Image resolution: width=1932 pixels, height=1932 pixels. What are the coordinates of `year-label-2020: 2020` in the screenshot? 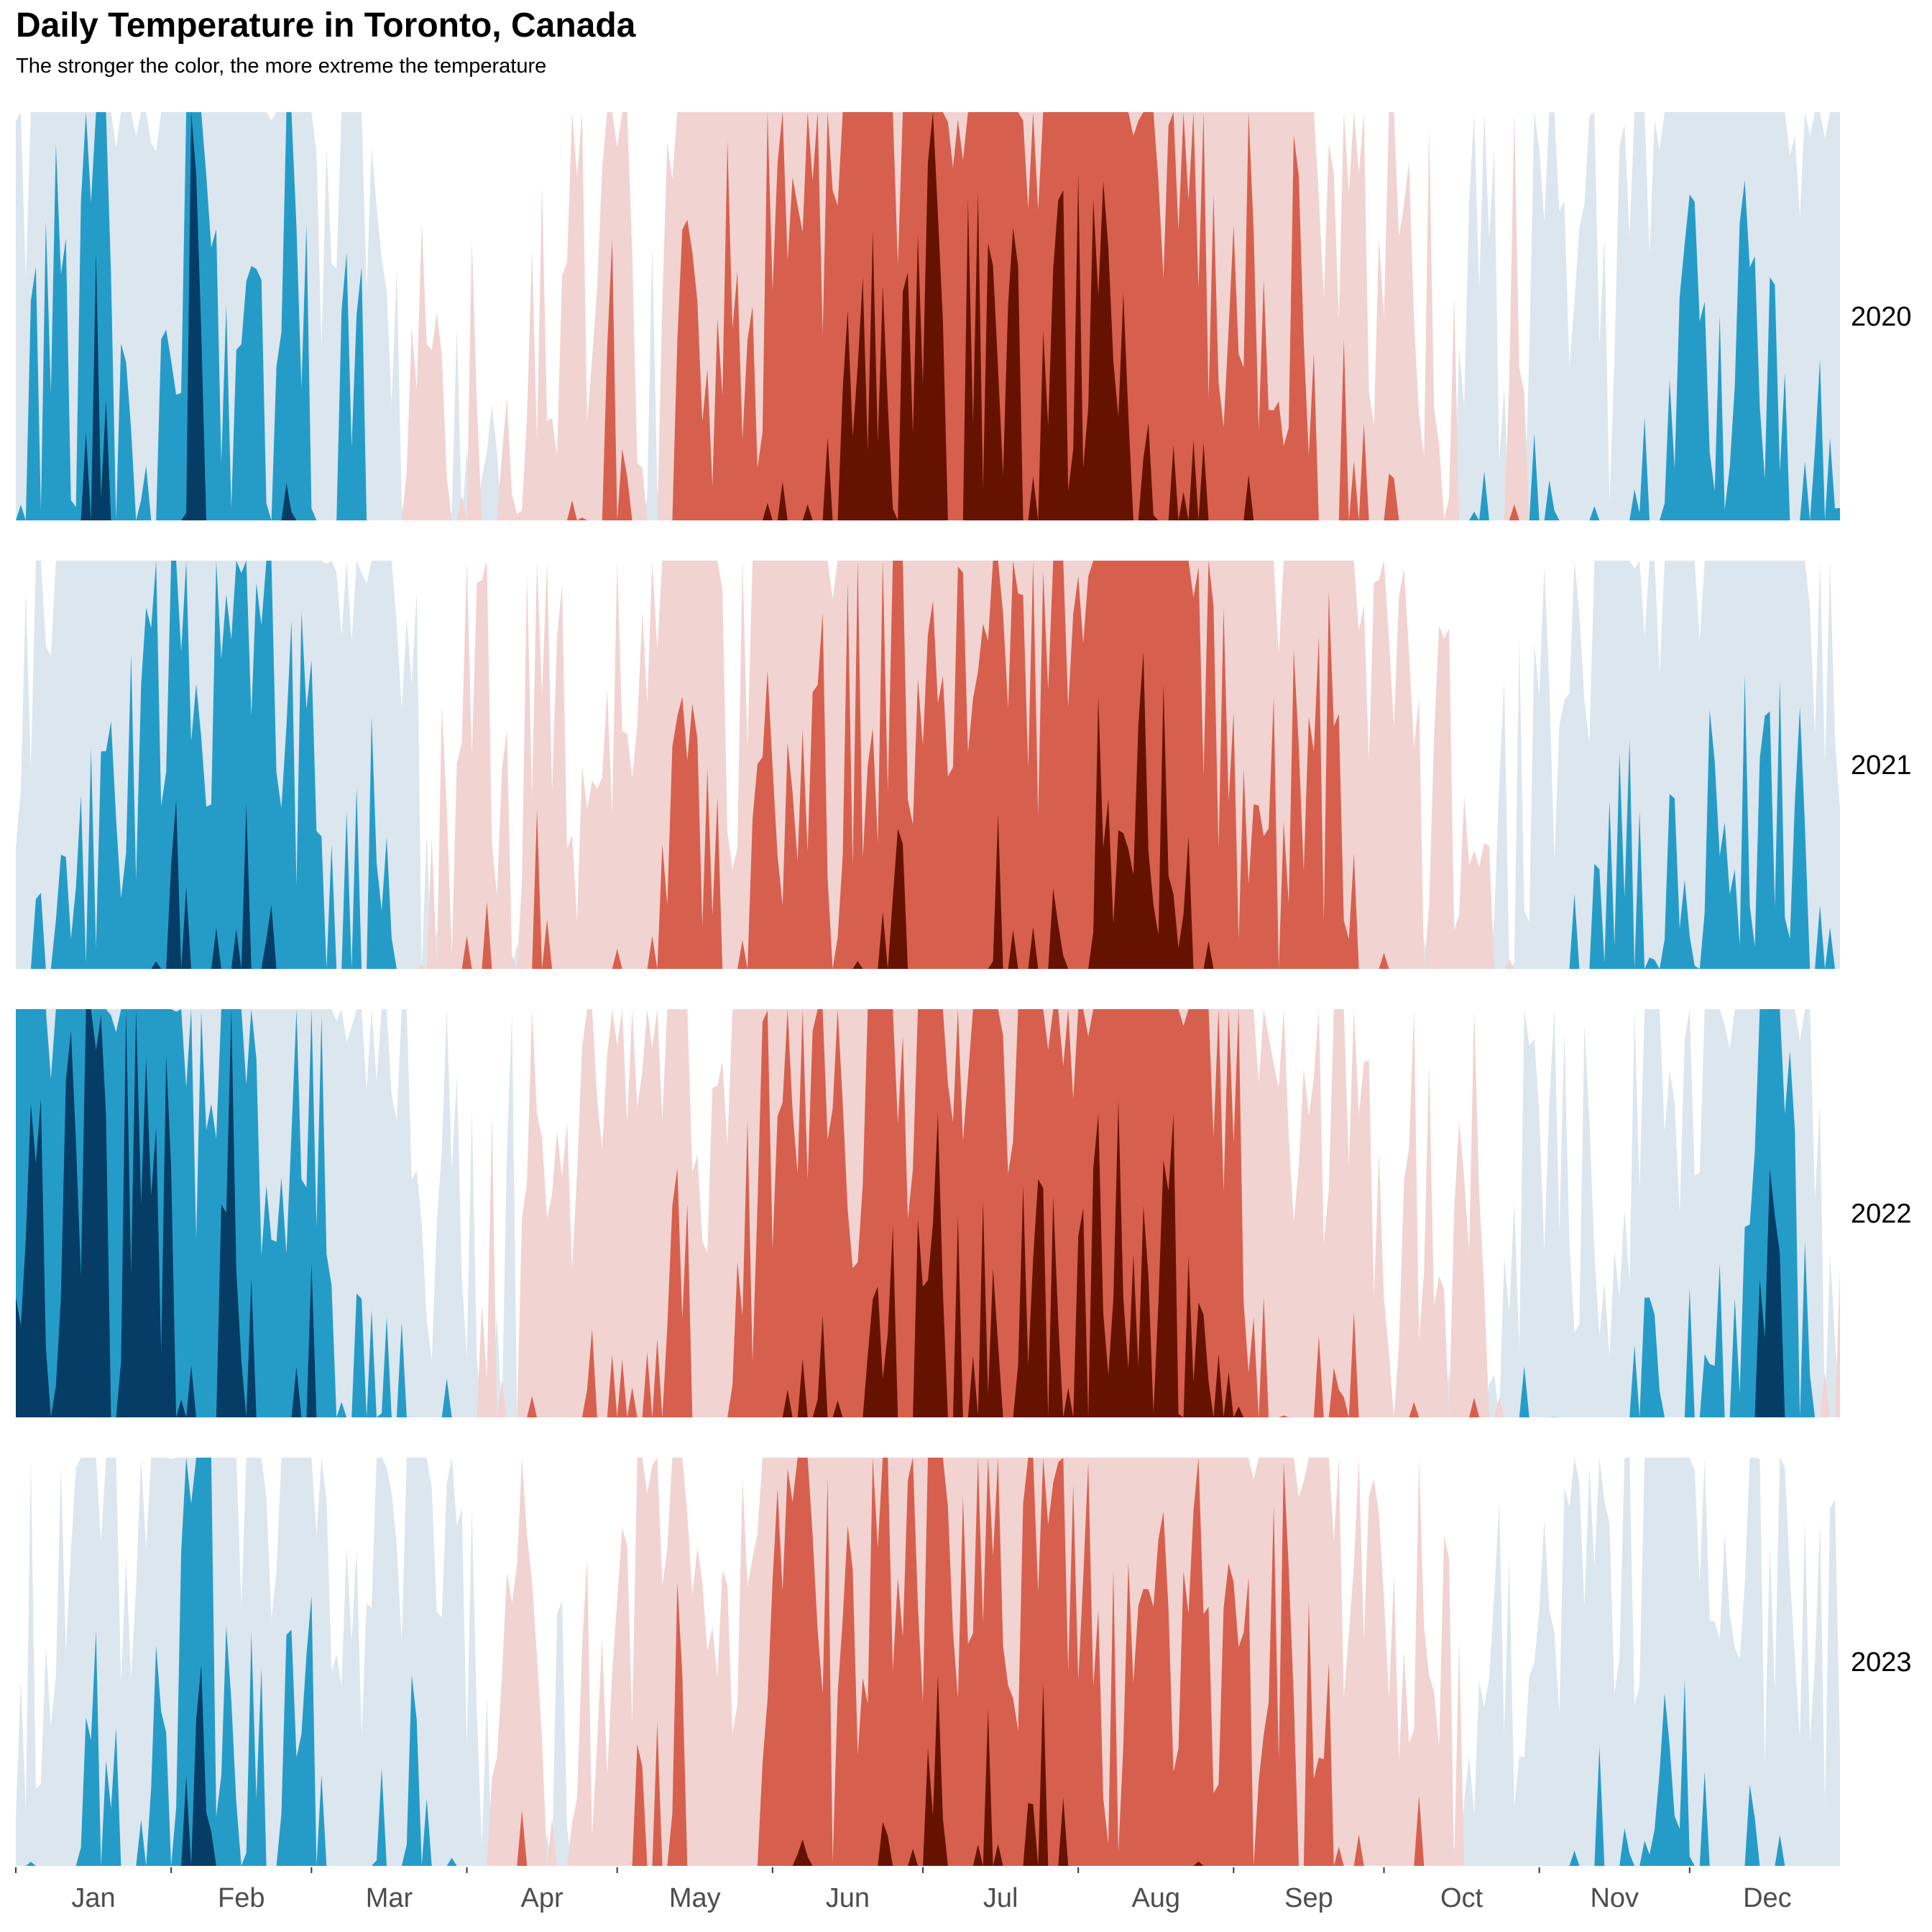 It's located at (1881, 317).